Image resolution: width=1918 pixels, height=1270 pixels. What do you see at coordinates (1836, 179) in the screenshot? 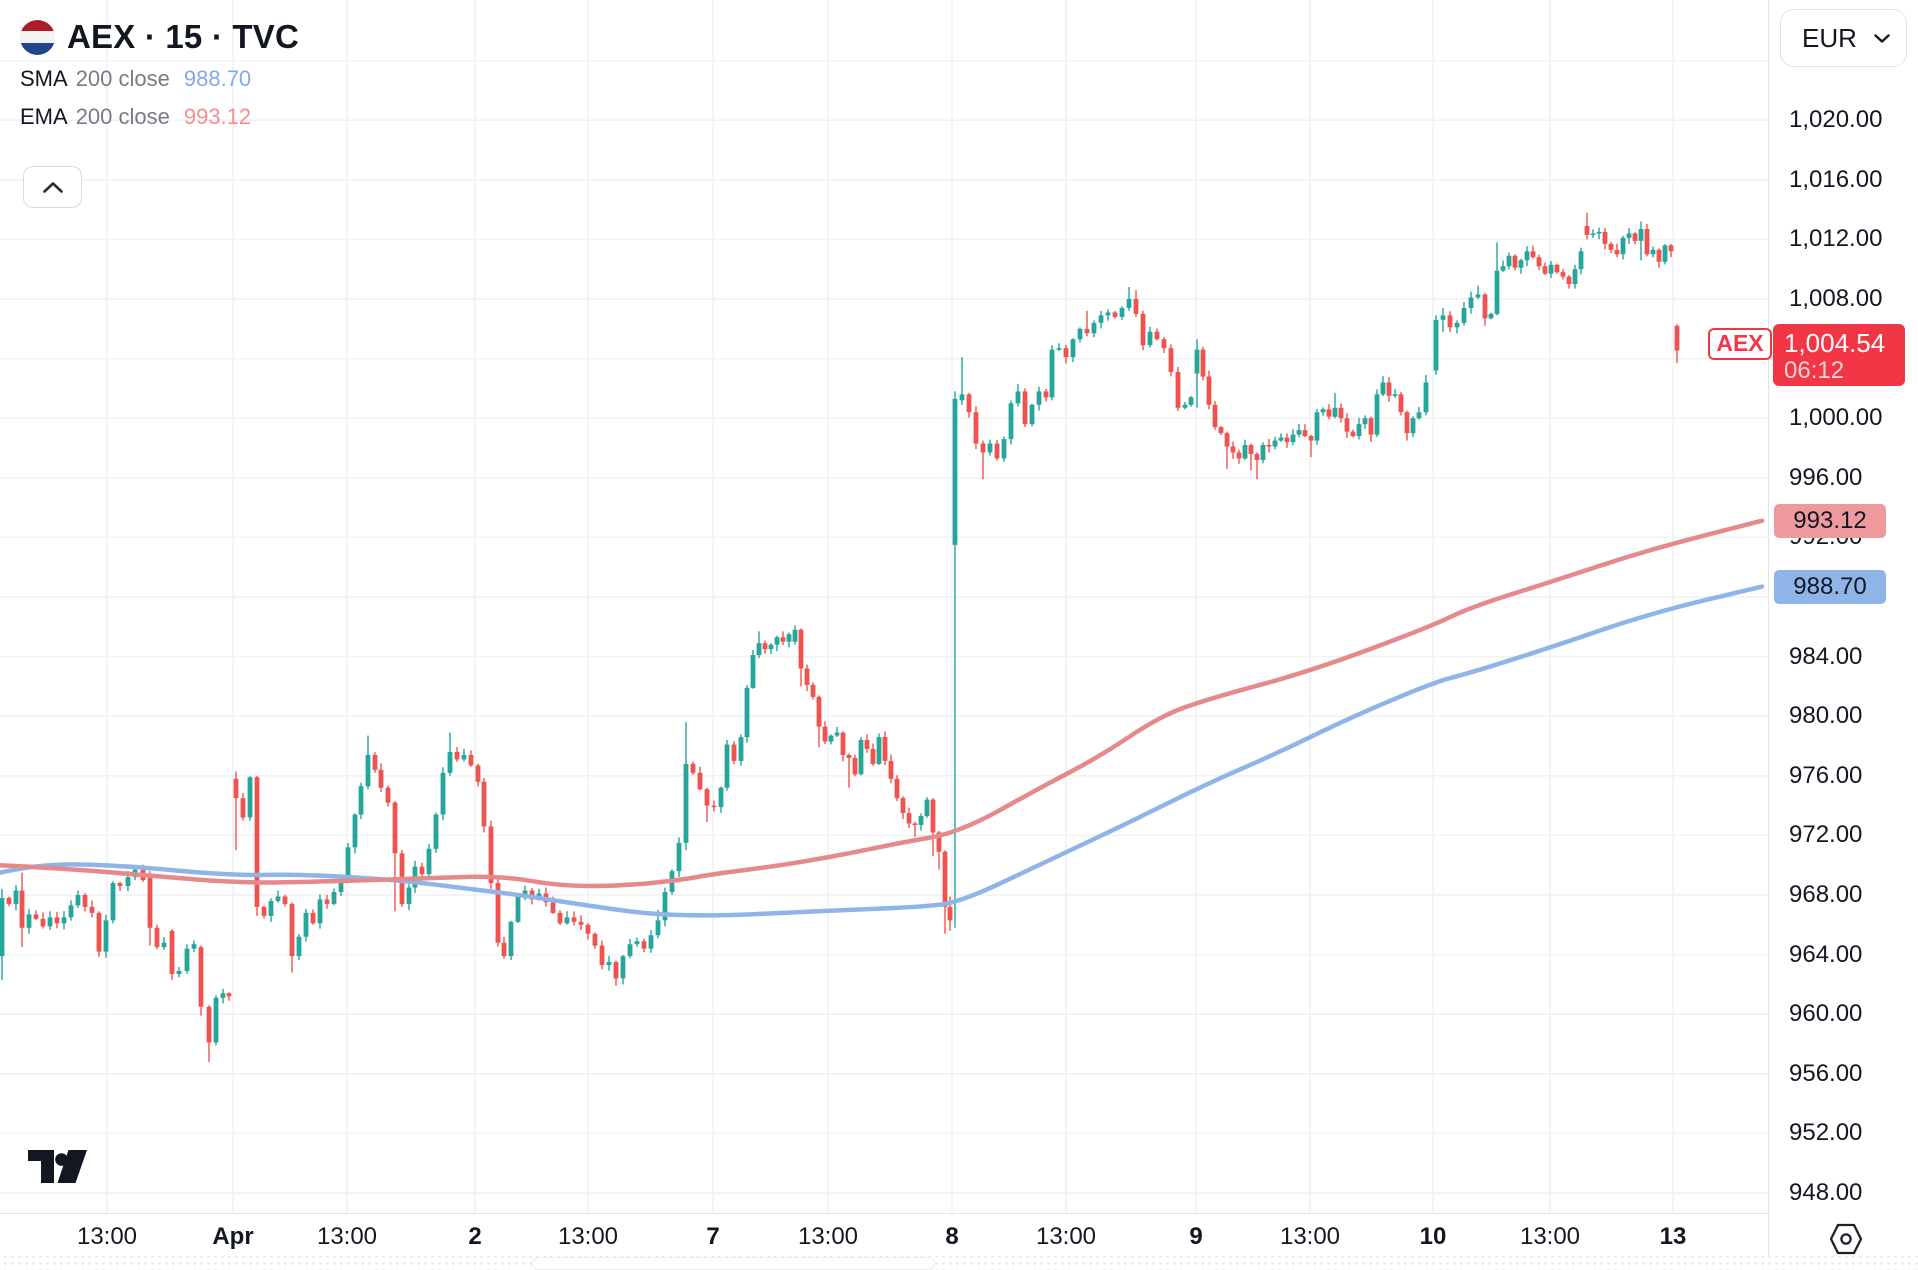
I see `price-axis-label: 1,016.00` at bounding box center [1836, 179].